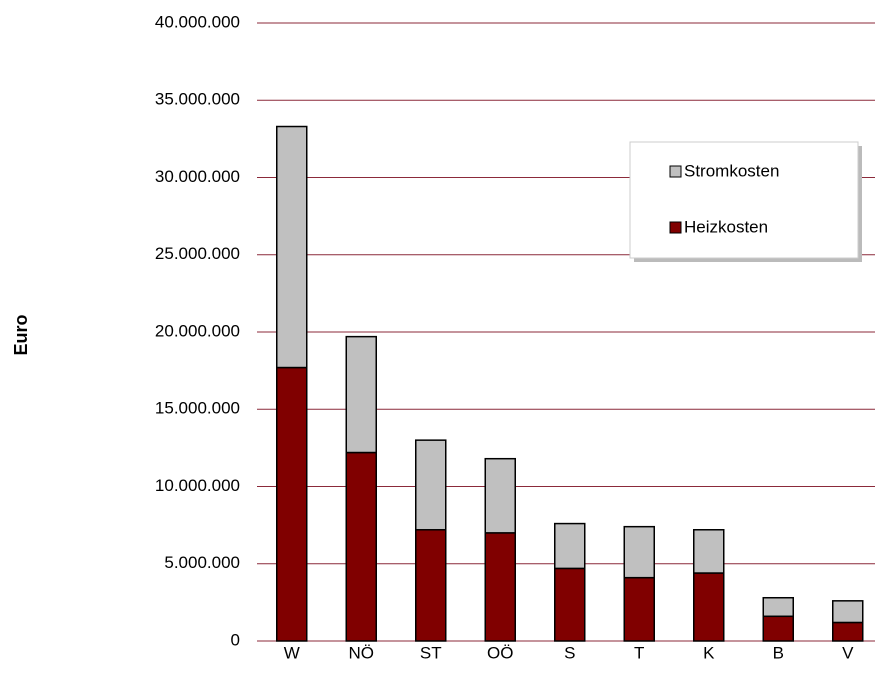  Describe the element at coordinates (848, 652) in the screenshot. I see `x-tick-label: V` at that location.